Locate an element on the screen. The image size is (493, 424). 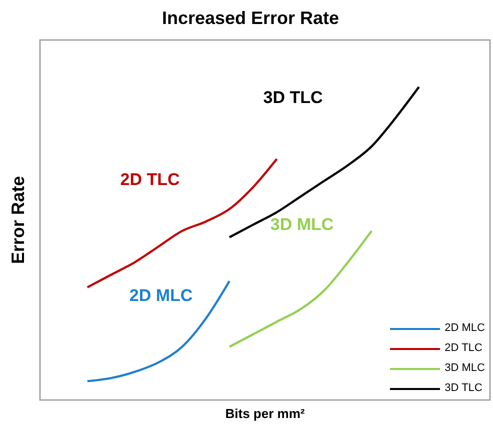
text: 2D MLC is located at coordinates (161, 295).